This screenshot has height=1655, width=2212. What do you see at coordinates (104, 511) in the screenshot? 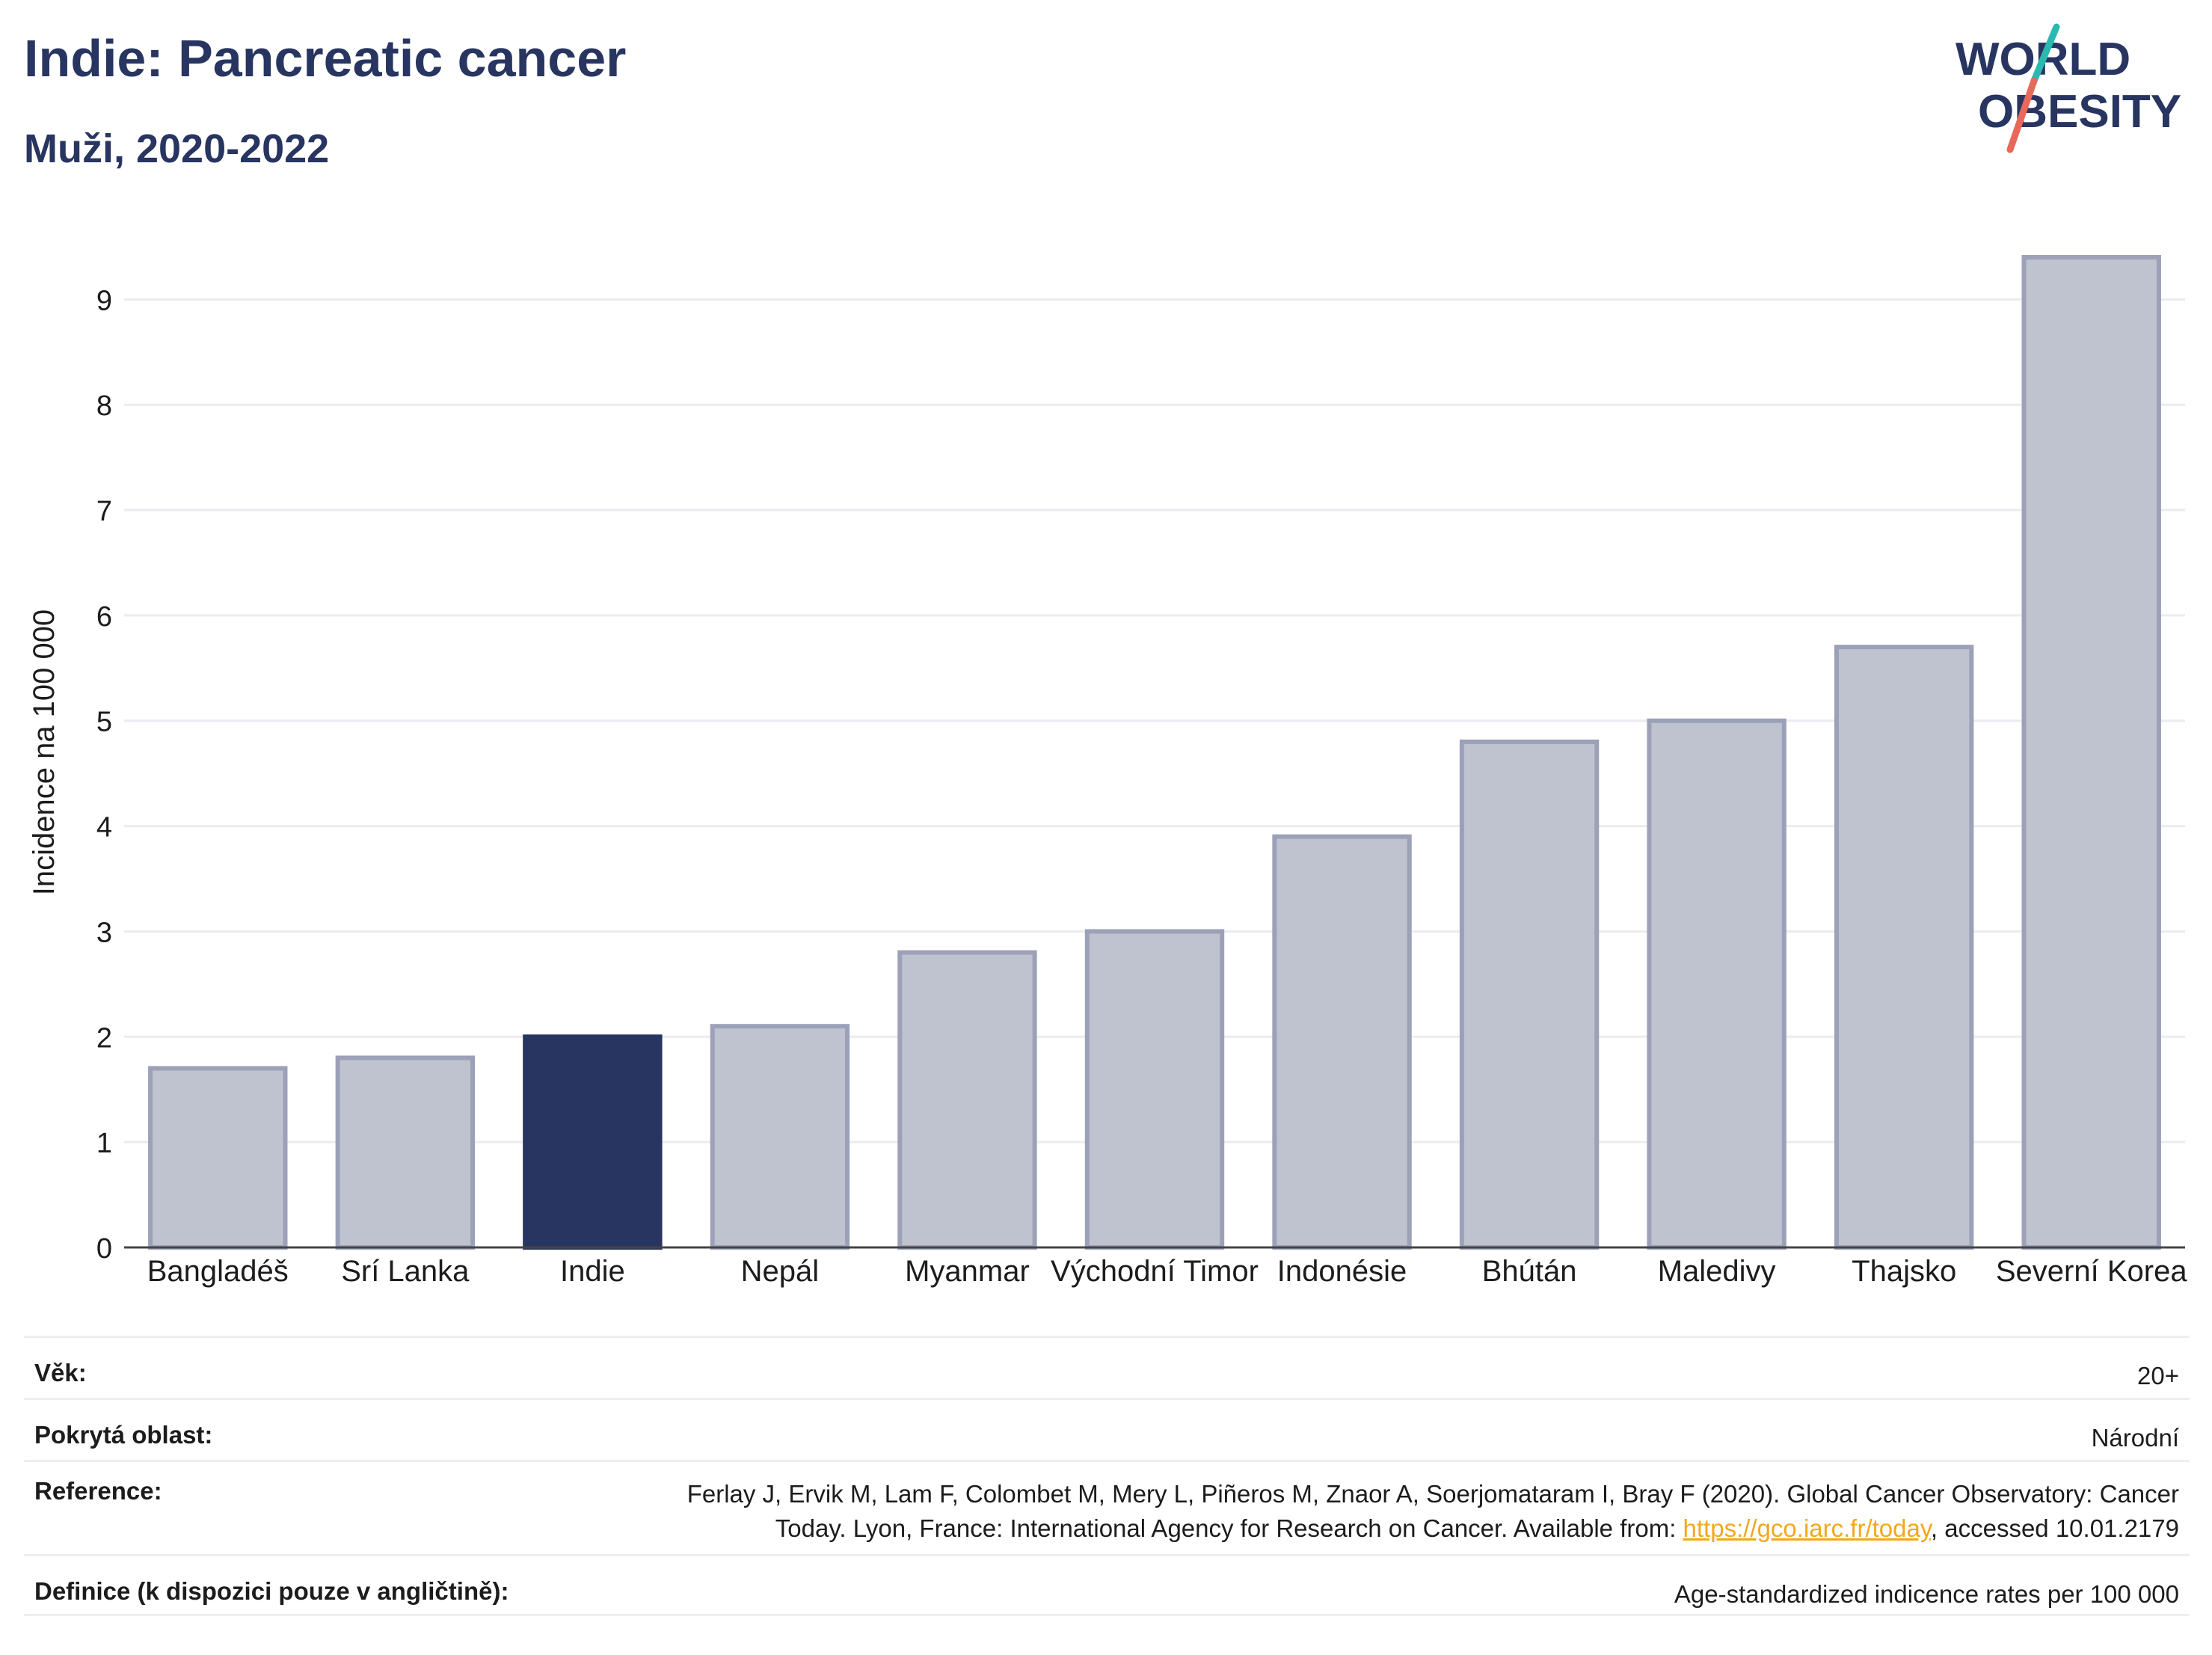
I see `y-tick-label: 7` at bounding box center [104, 511].